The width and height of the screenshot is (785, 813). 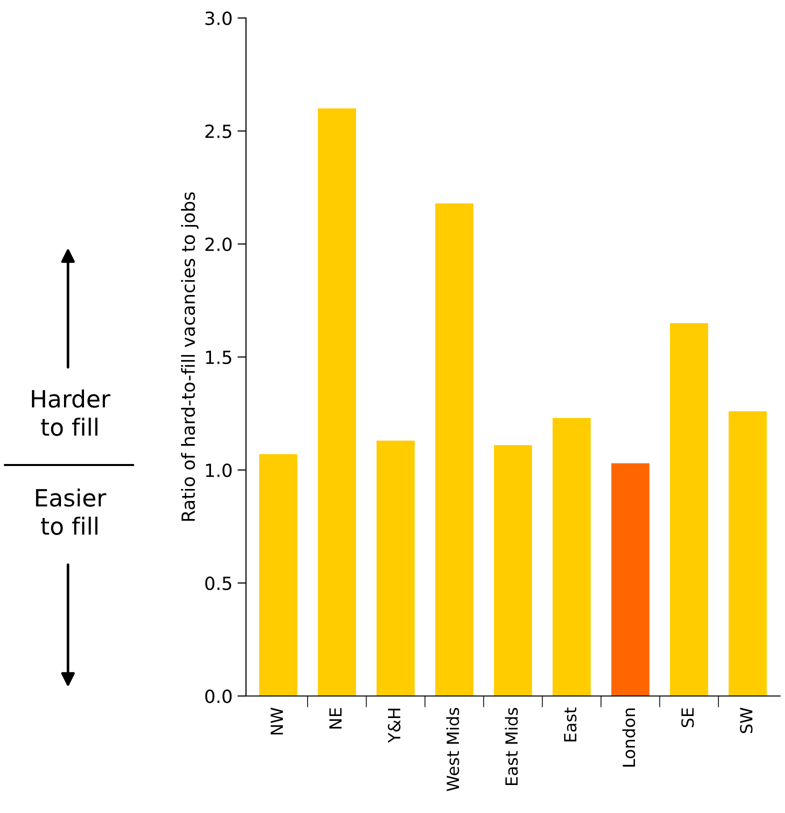 What do you see at coordinates (218, 696) in the screenshot?
I see `y-tick-label: 0.0` at bounding box center [218, 696].